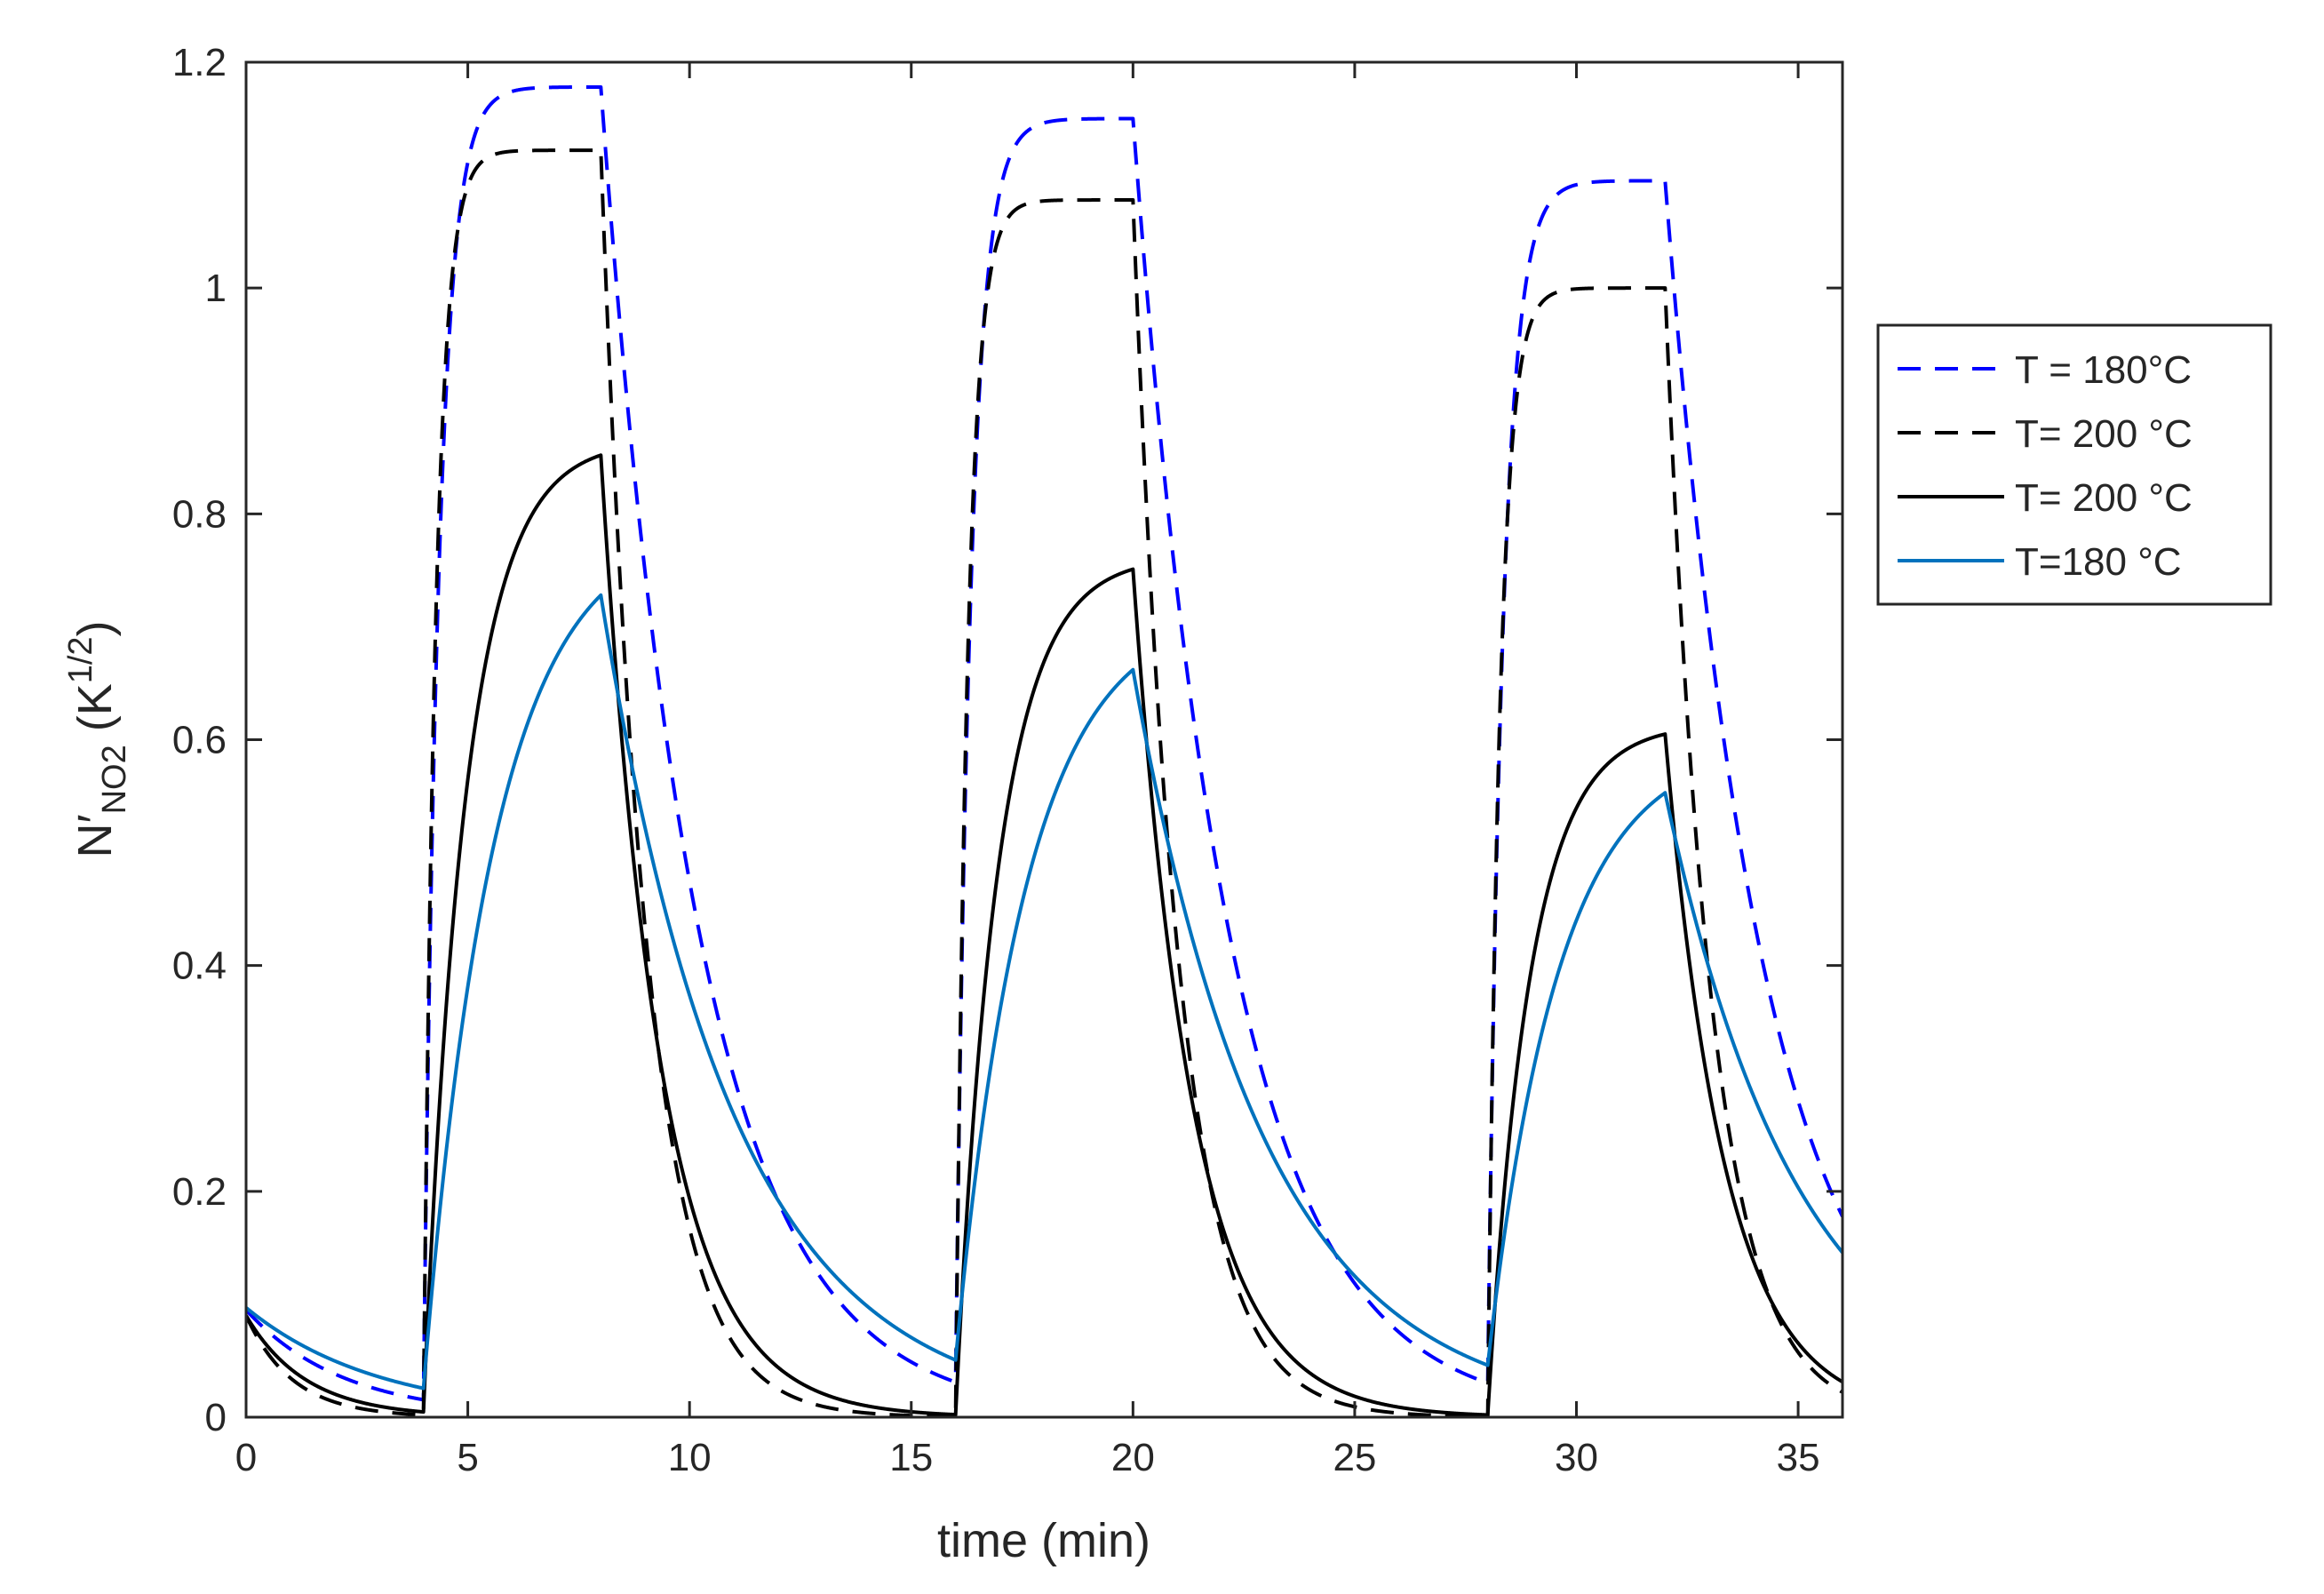 The width and height of the screenshot is (2324, 1594). I want to click on legend-label-1: T = 180°C, so click(2103, 370).